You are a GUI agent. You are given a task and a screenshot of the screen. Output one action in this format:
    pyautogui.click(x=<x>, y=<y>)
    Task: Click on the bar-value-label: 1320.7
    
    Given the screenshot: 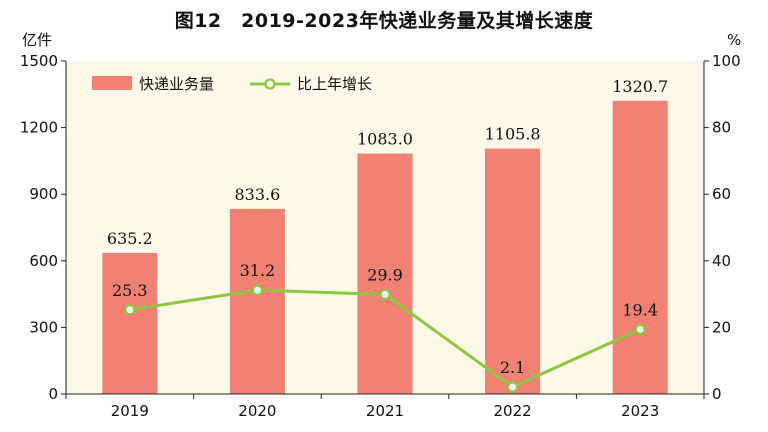 What is the action you would take?
    pyautogui.click(x=640, y=86)
    